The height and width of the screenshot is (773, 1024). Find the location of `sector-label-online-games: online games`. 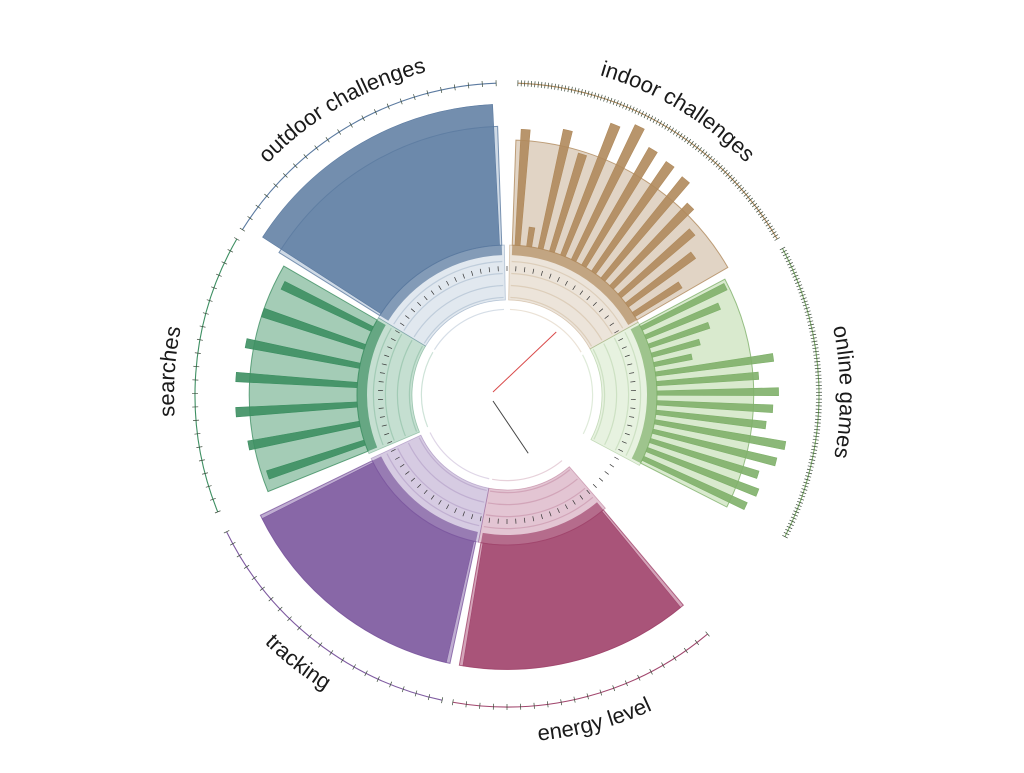

sector-label-online-games: online games is located at coordinates (844, 391).